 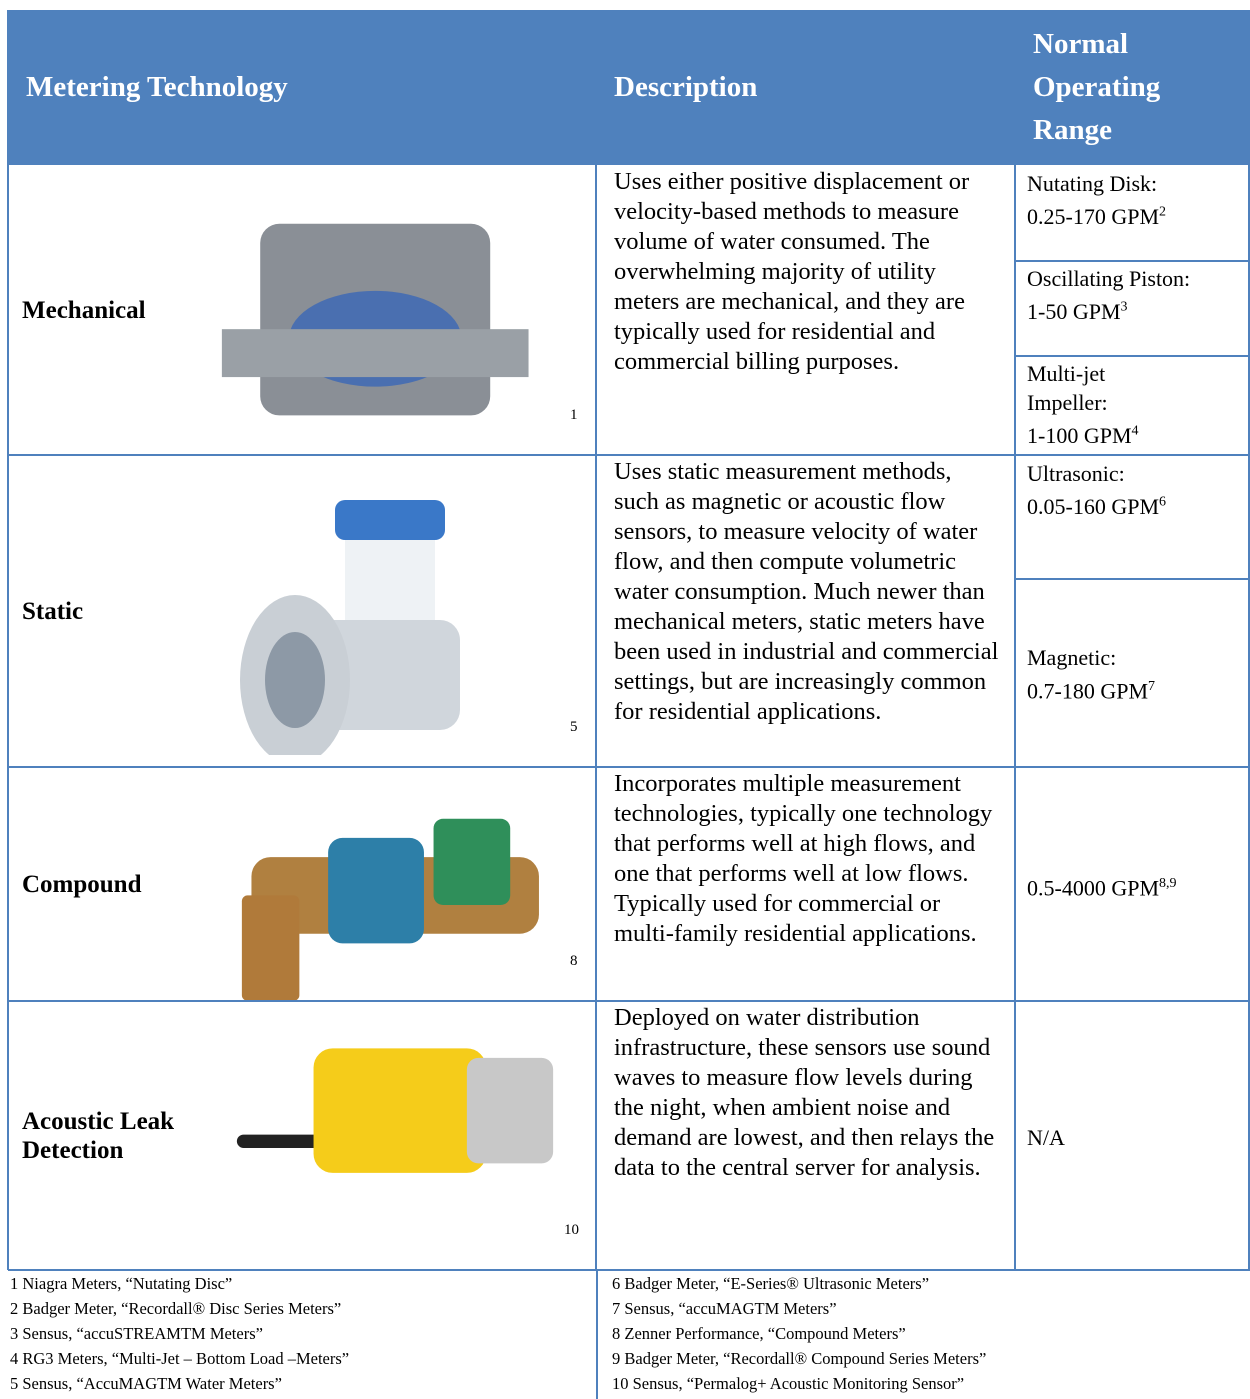 I want to click on range: Ultrasonic: 0.05-160 GPM6, so click(x=1096, y=490).